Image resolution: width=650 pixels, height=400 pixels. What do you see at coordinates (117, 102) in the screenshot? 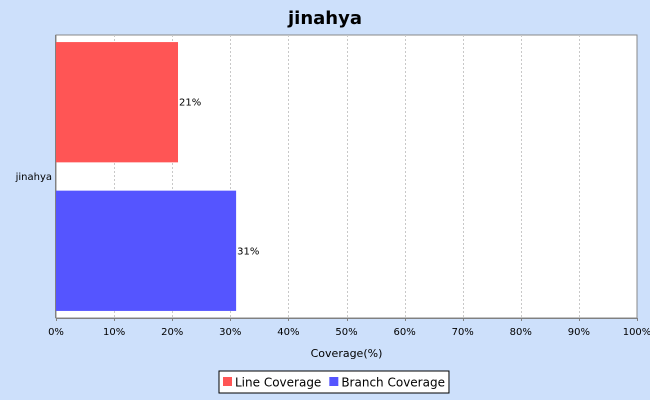
I see `bar-line-coverage` at bounding box center [117, 102].